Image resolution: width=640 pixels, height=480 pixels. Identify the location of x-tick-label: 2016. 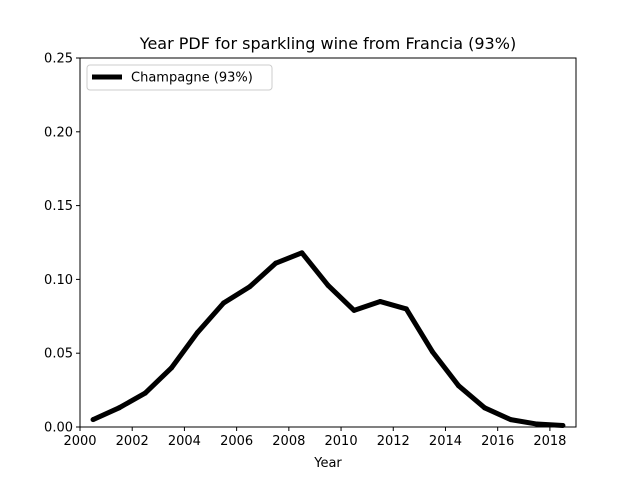
(497, 441).